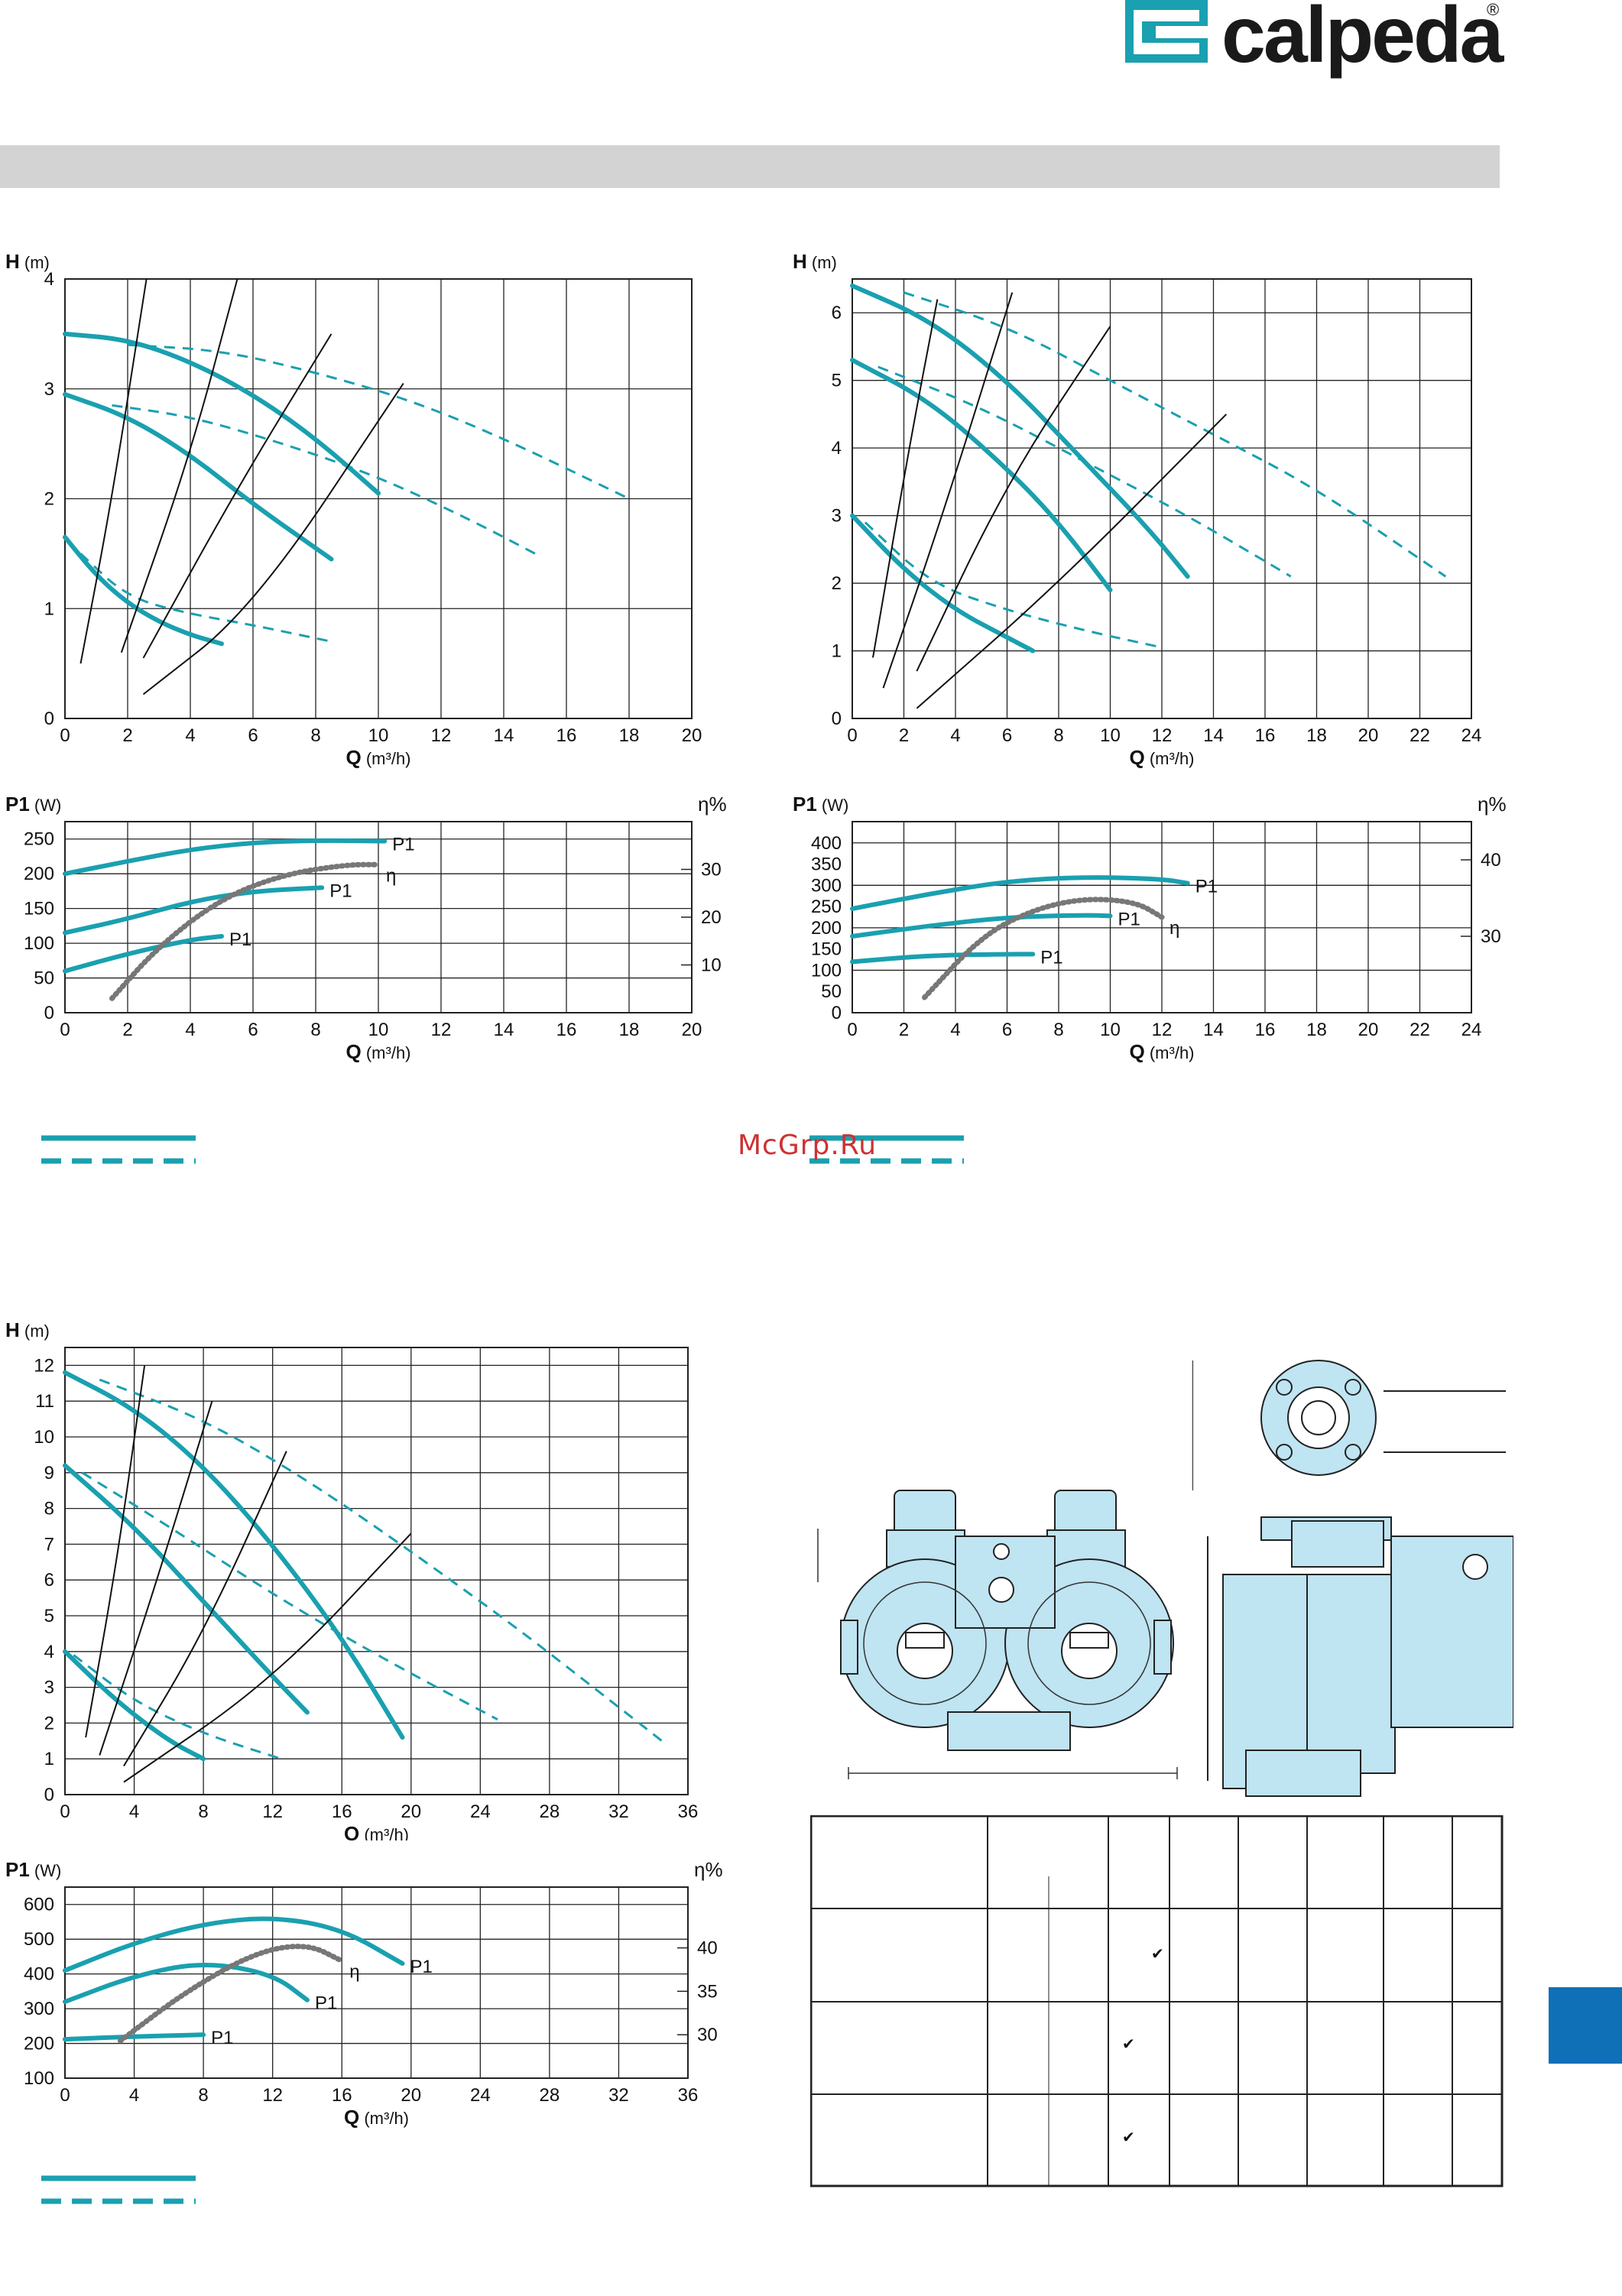 This screenshot has width=1622, height=2296. What do you see at coordinates (49, 1544) in the screenshot?
I see `y-tick-label: 7` at bounding box center [49, 1544].